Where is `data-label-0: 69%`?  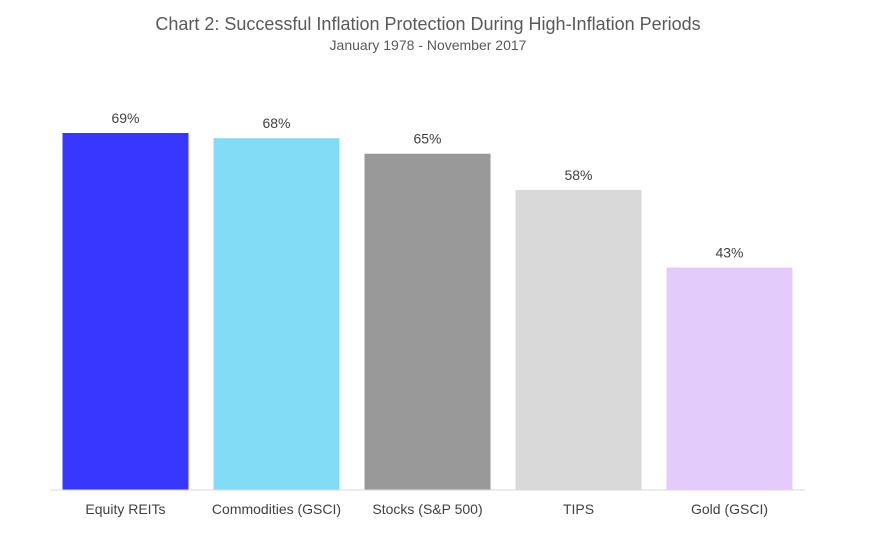 data-label-0: 69% is located at coordinates (125, 118).